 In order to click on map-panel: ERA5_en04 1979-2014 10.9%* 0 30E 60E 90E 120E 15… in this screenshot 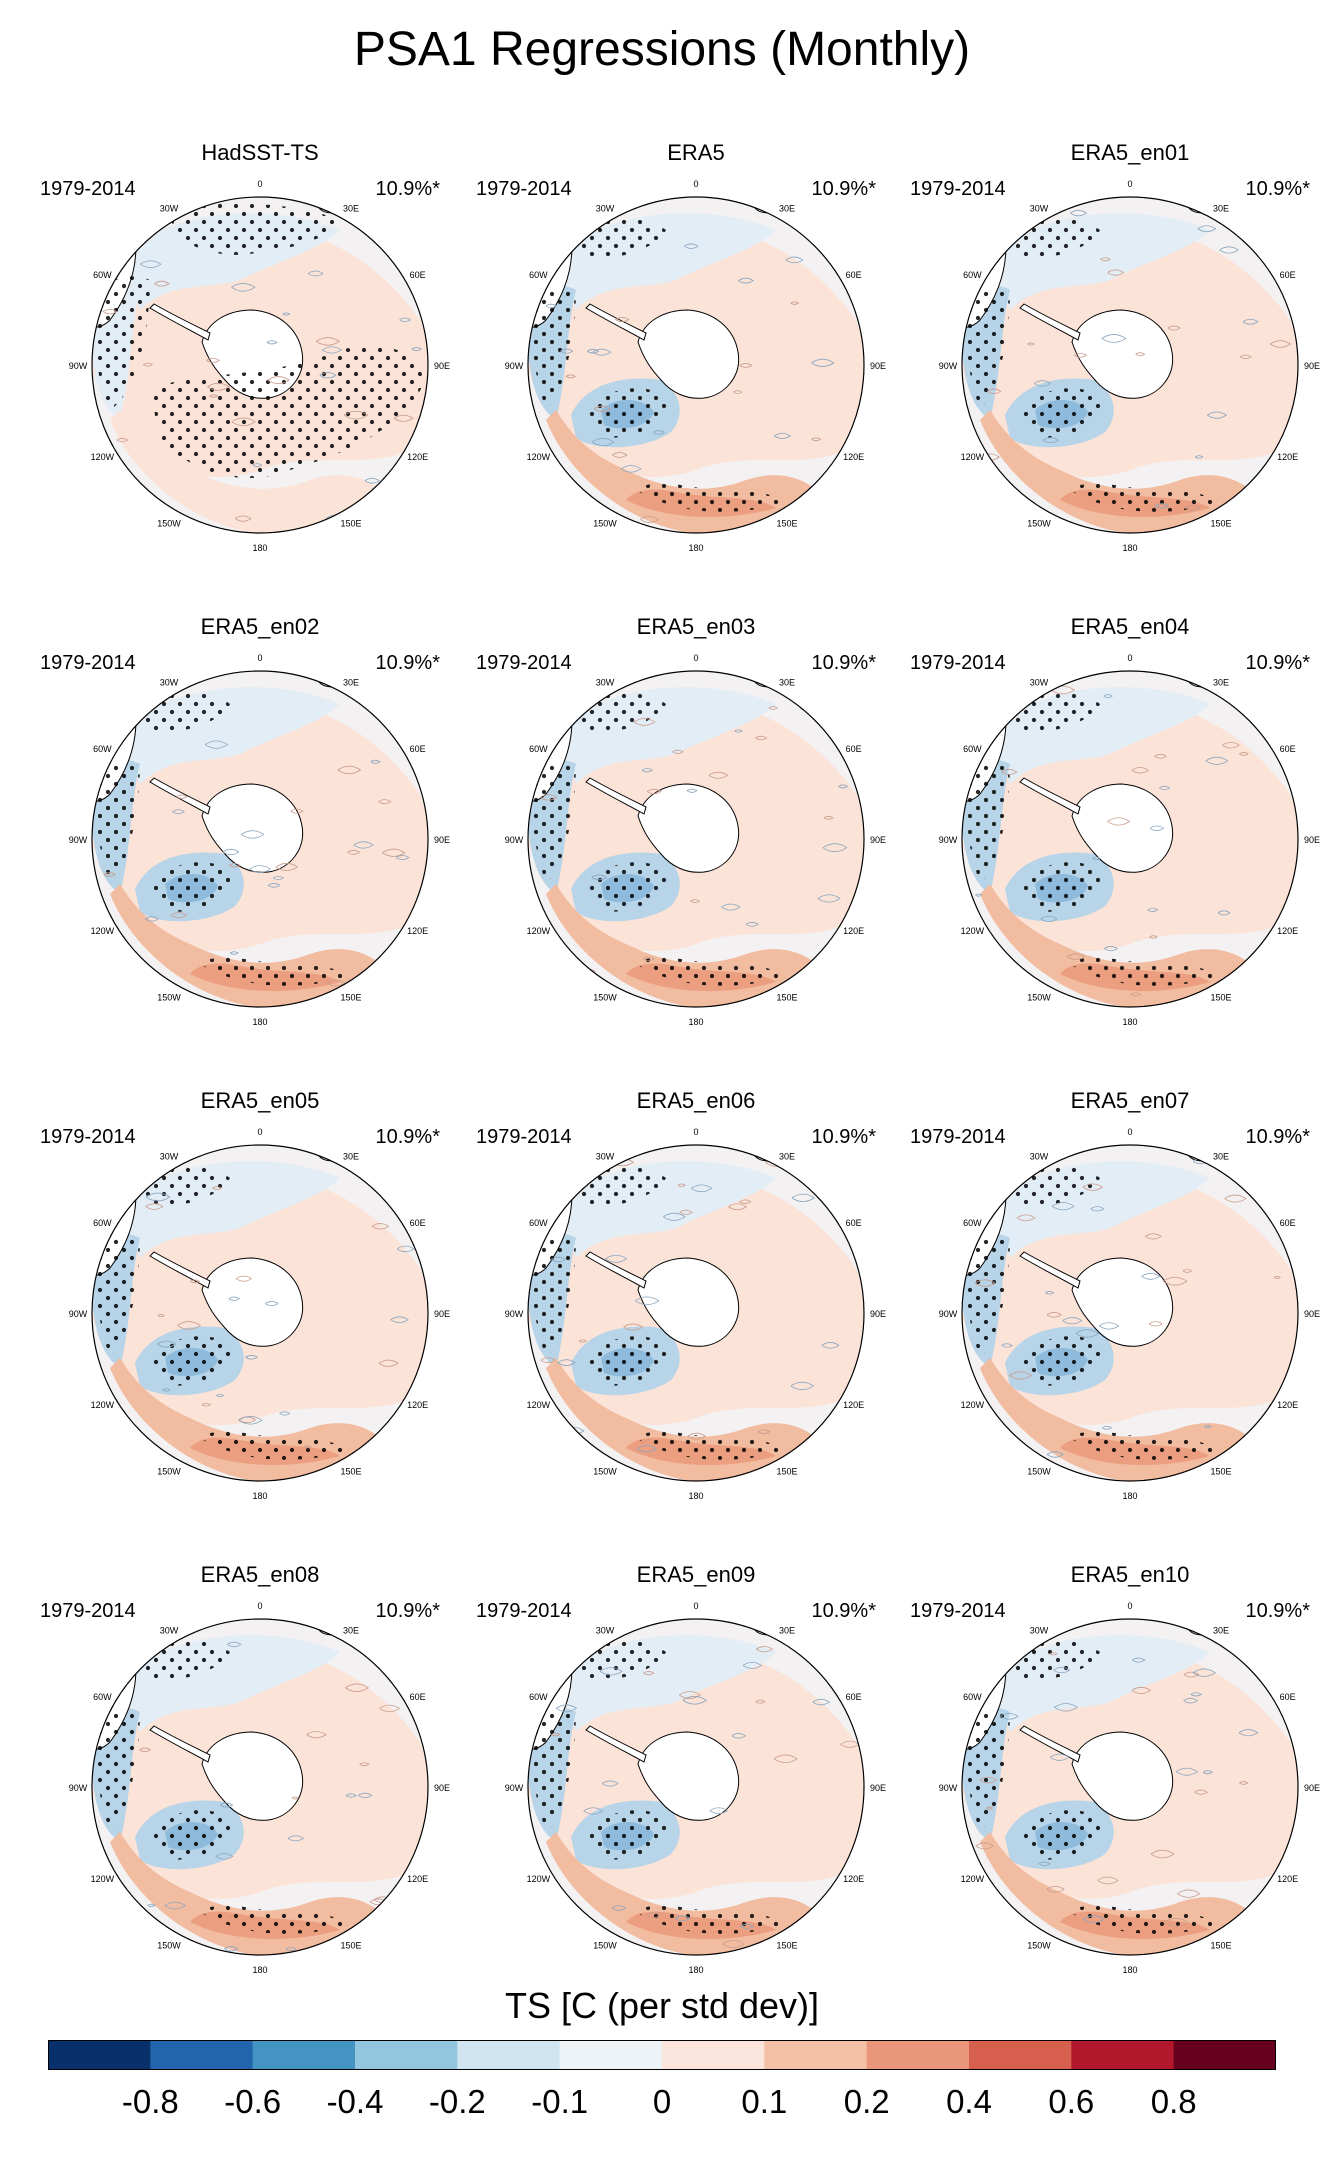, I will do `click(1117, 849)`.